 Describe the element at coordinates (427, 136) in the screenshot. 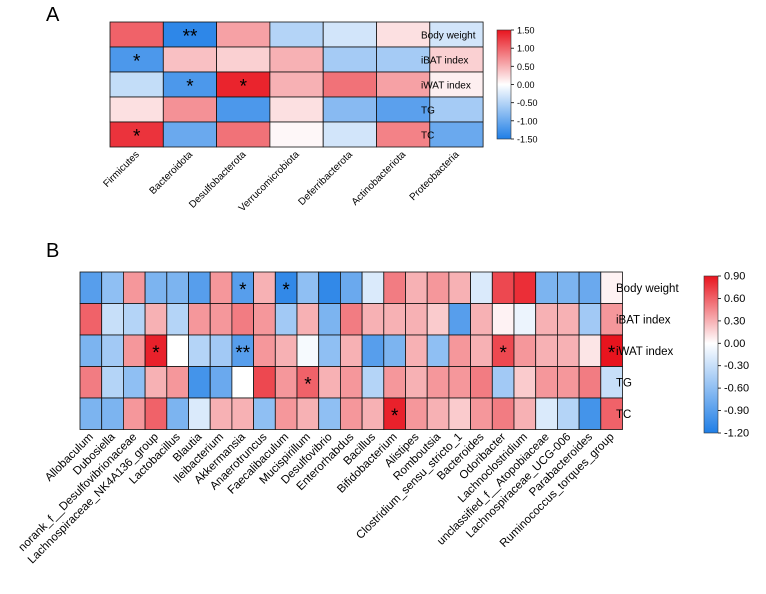

I see `row-label: TC` at that location.